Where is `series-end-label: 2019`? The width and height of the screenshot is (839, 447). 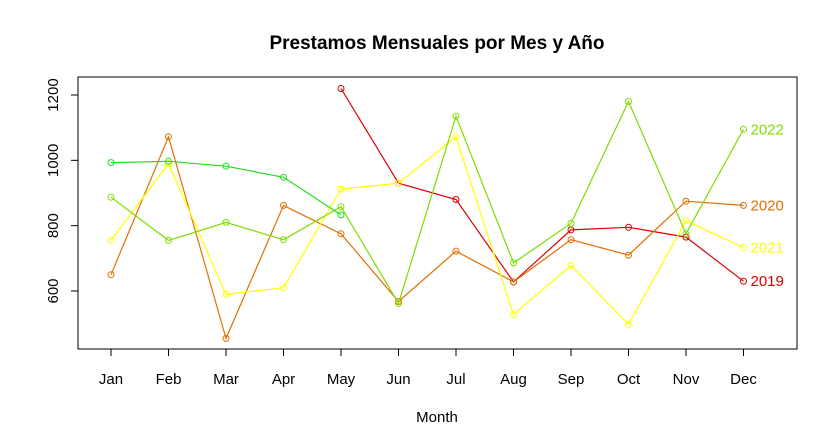
series-end-label: 2019 is located at coordinates (767, 281).